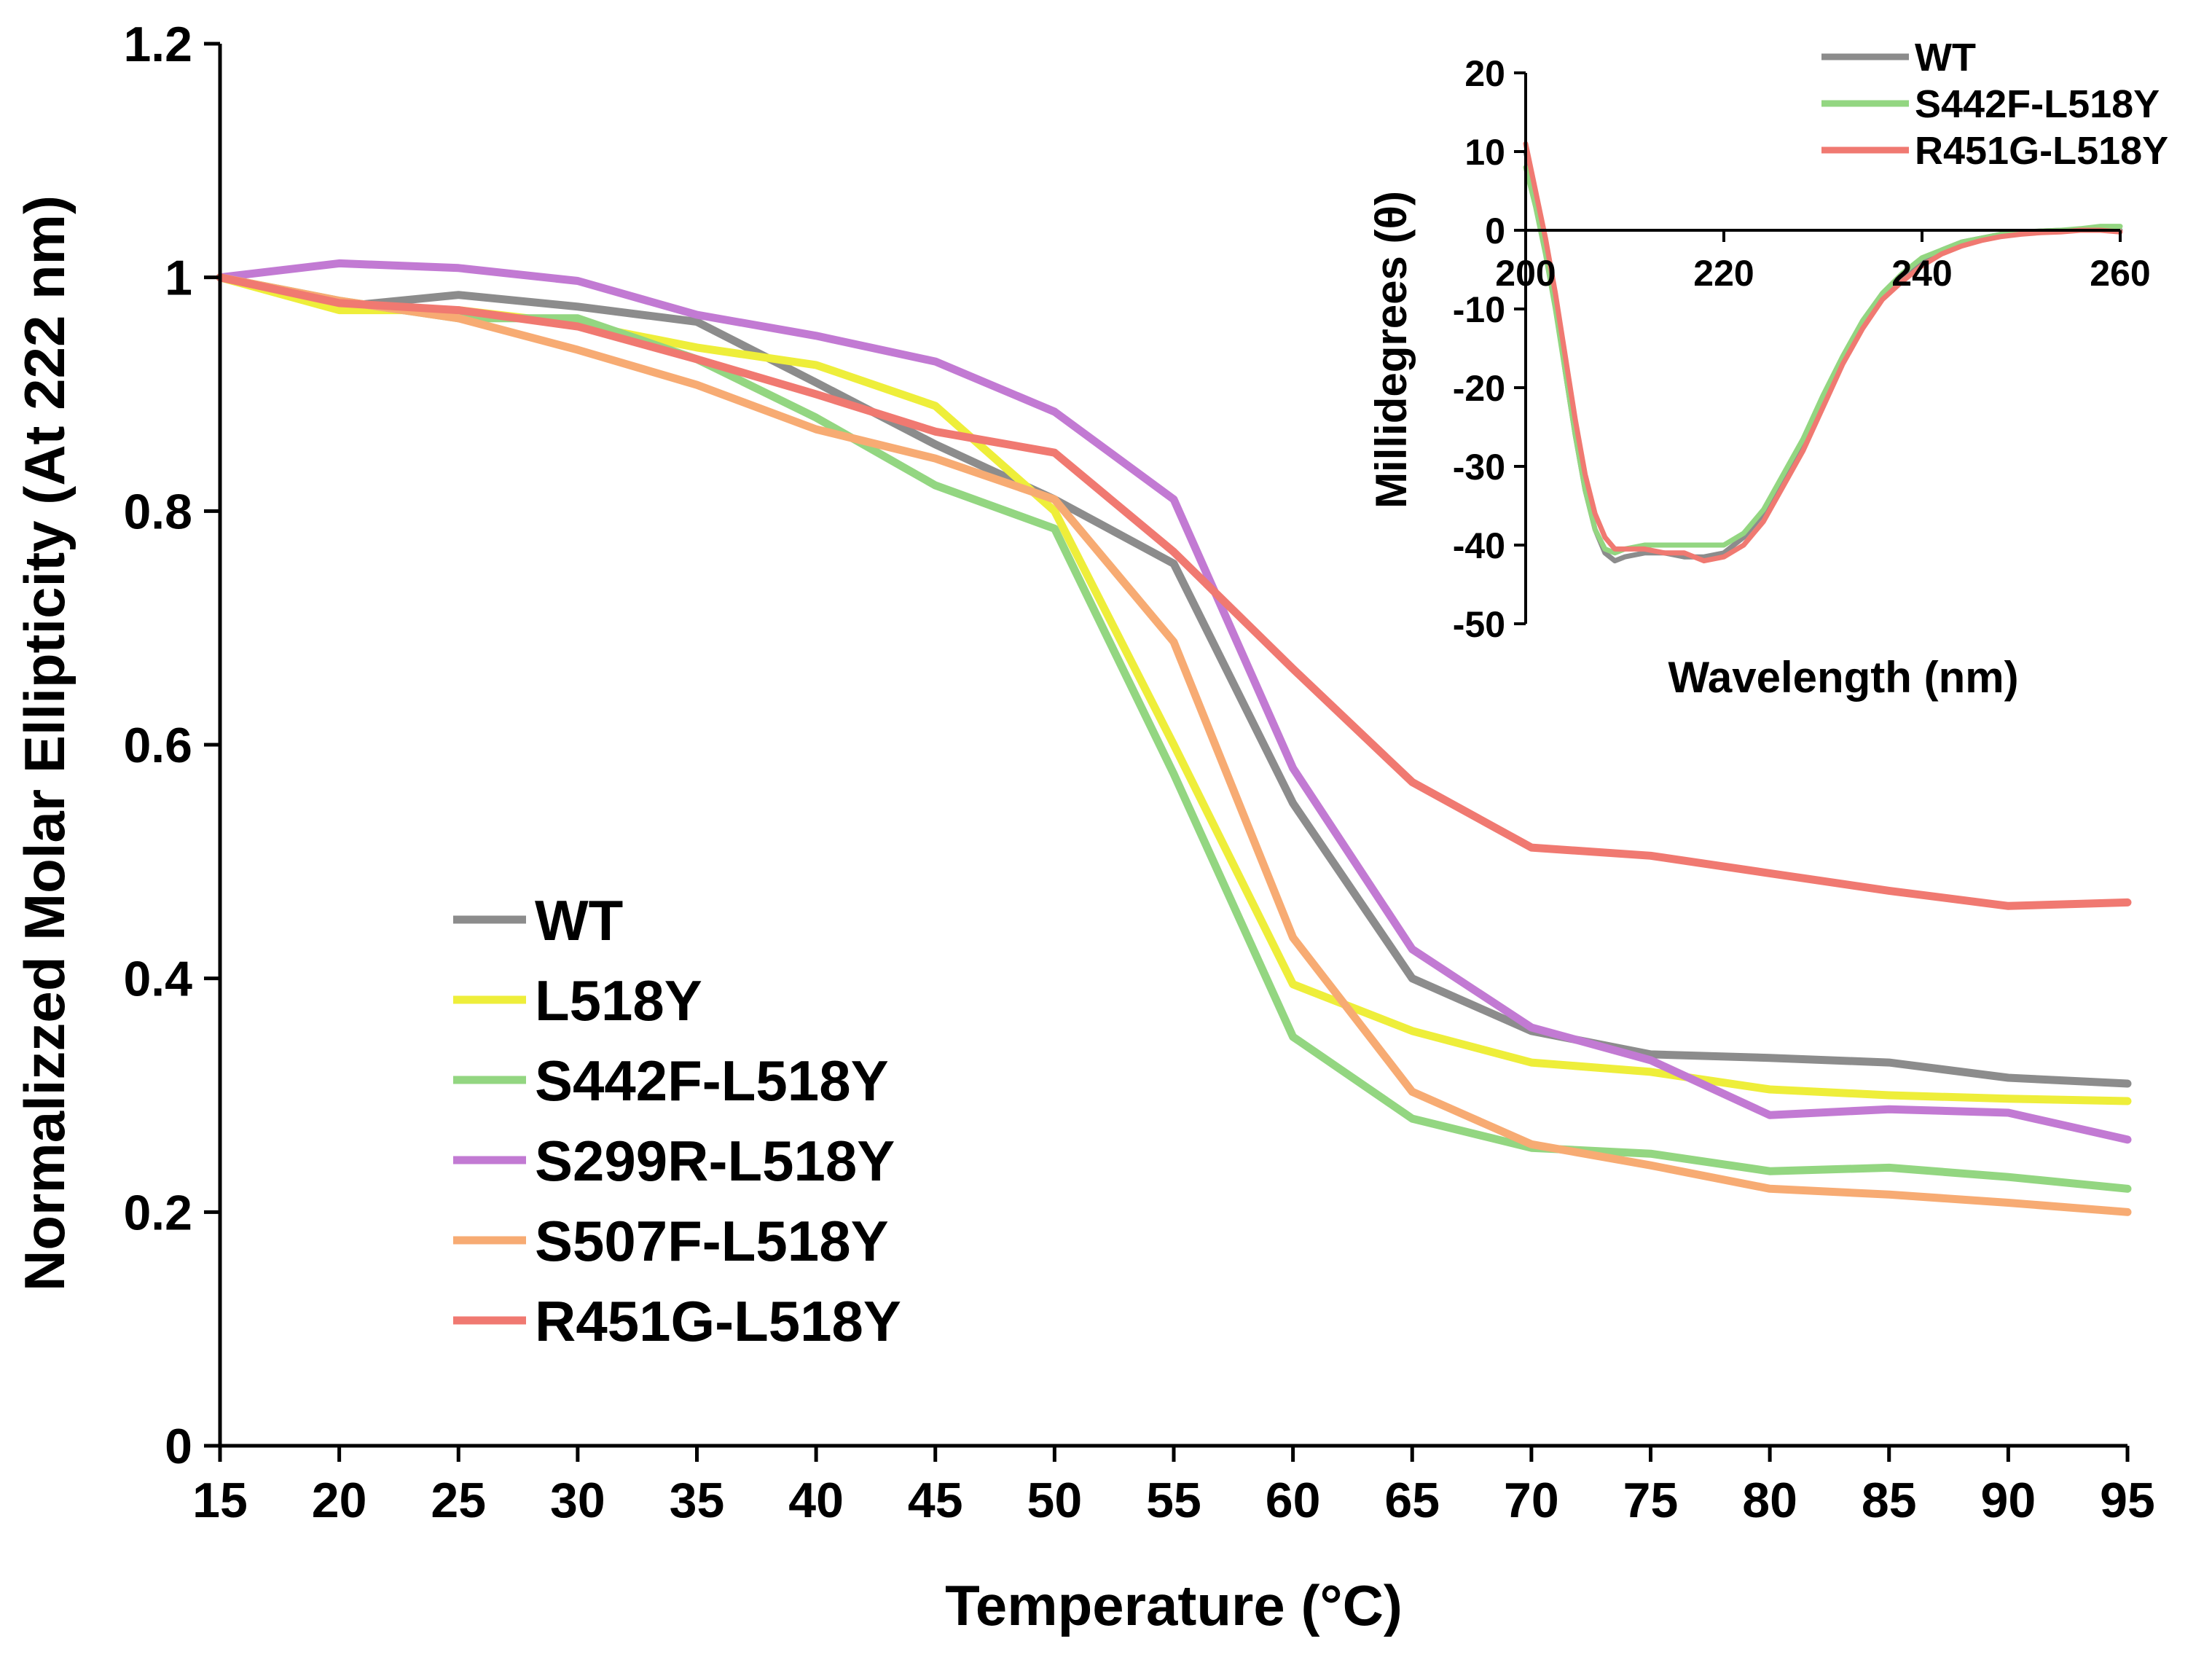 Image resolution: width=2212 pixels, height=1660 pixels. I want to click on main-x-tick-label: 50, so click(1055, 1501).